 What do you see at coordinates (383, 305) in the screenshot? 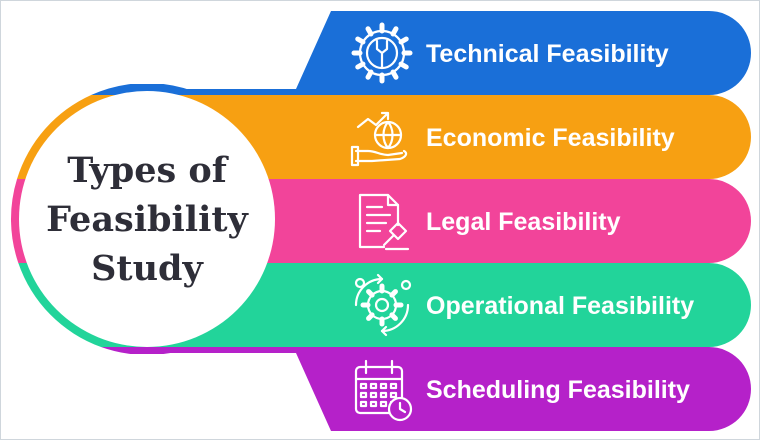
I see `gear-cycle-icon` at bounding box center [383, 305].